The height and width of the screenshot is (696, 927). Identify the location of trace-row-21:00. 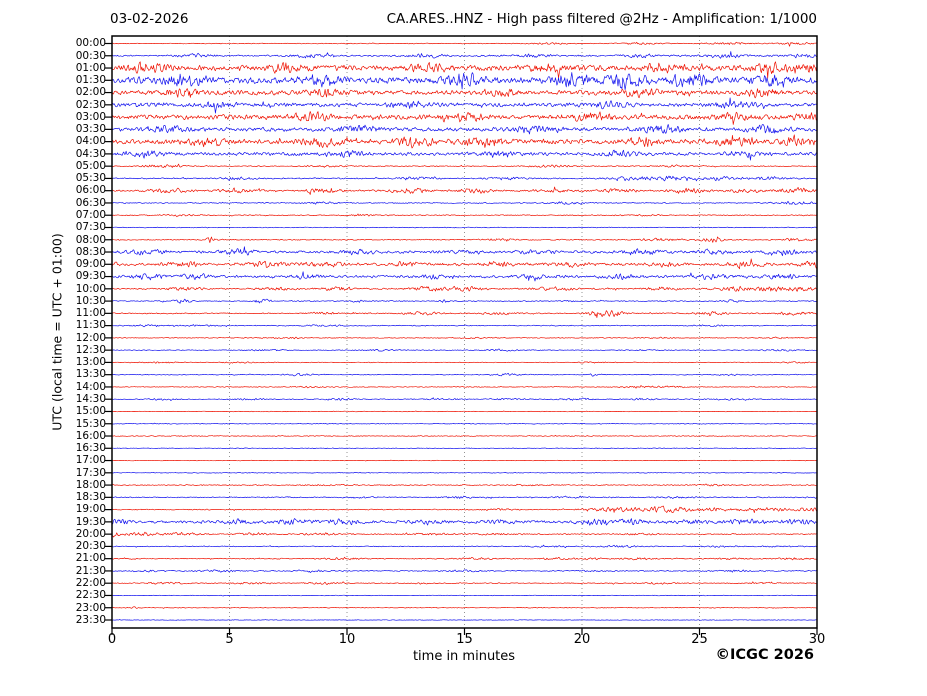
(464, 558).